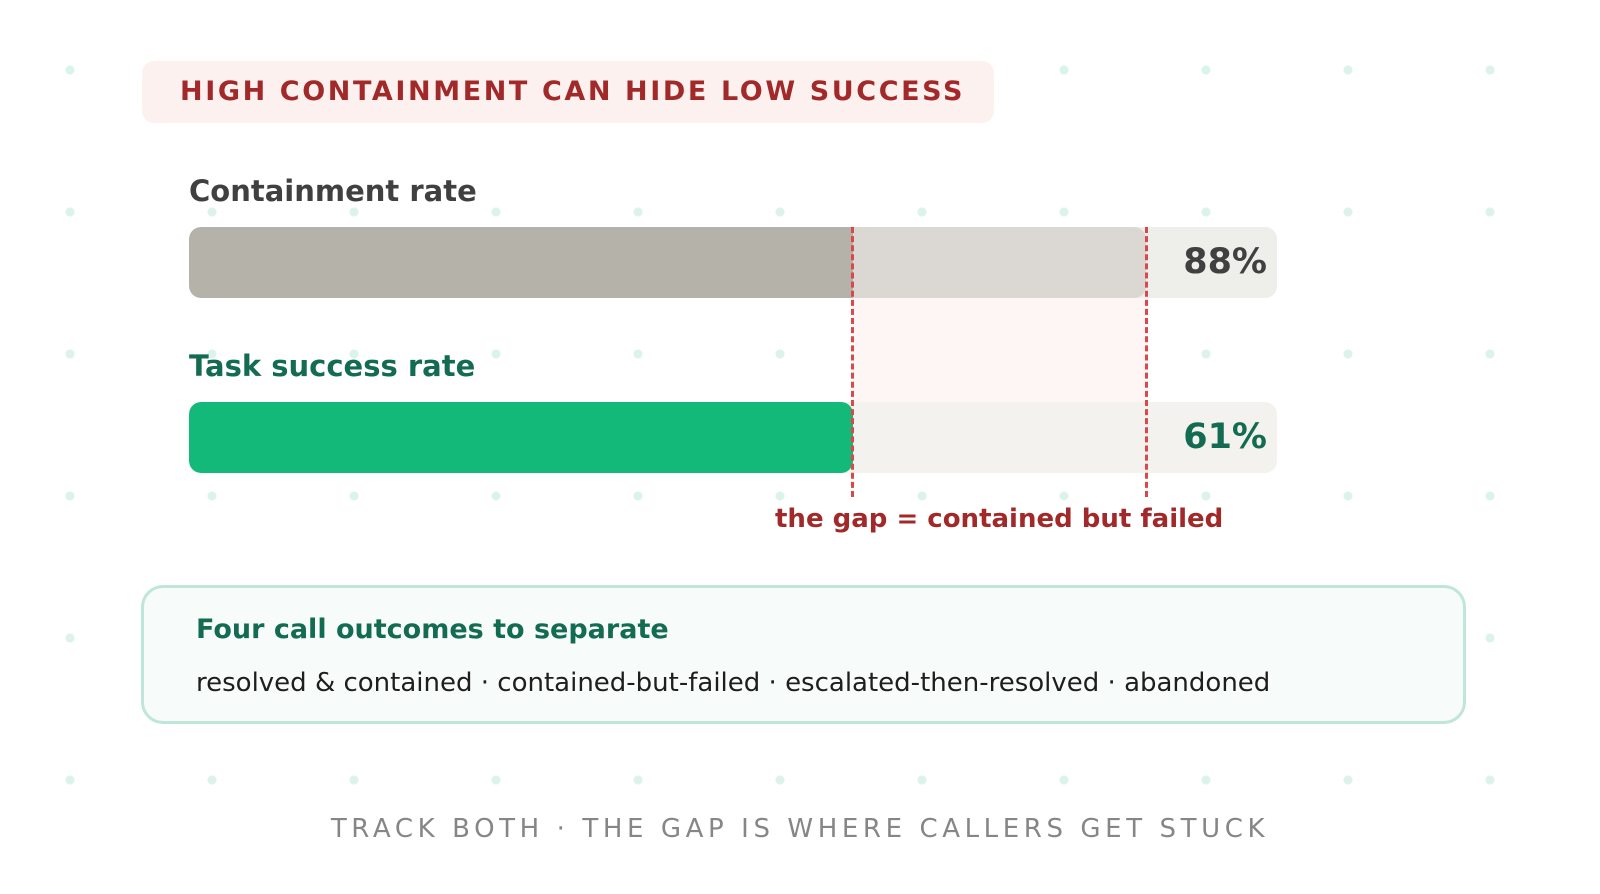  Describe the element at coordinates (432, 629) in the screenshot. I see `call-outcomes-title: Four call outcomes to separate` at that location.